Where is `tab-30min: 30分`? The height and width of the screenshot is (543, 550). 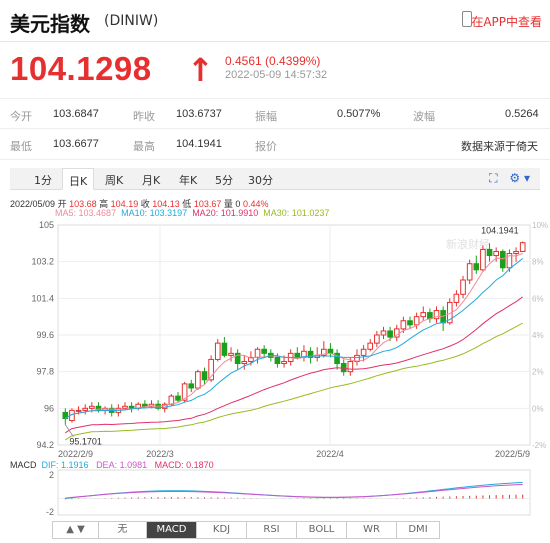
tab-30min: 30分 is located at coordinates (260, 180).